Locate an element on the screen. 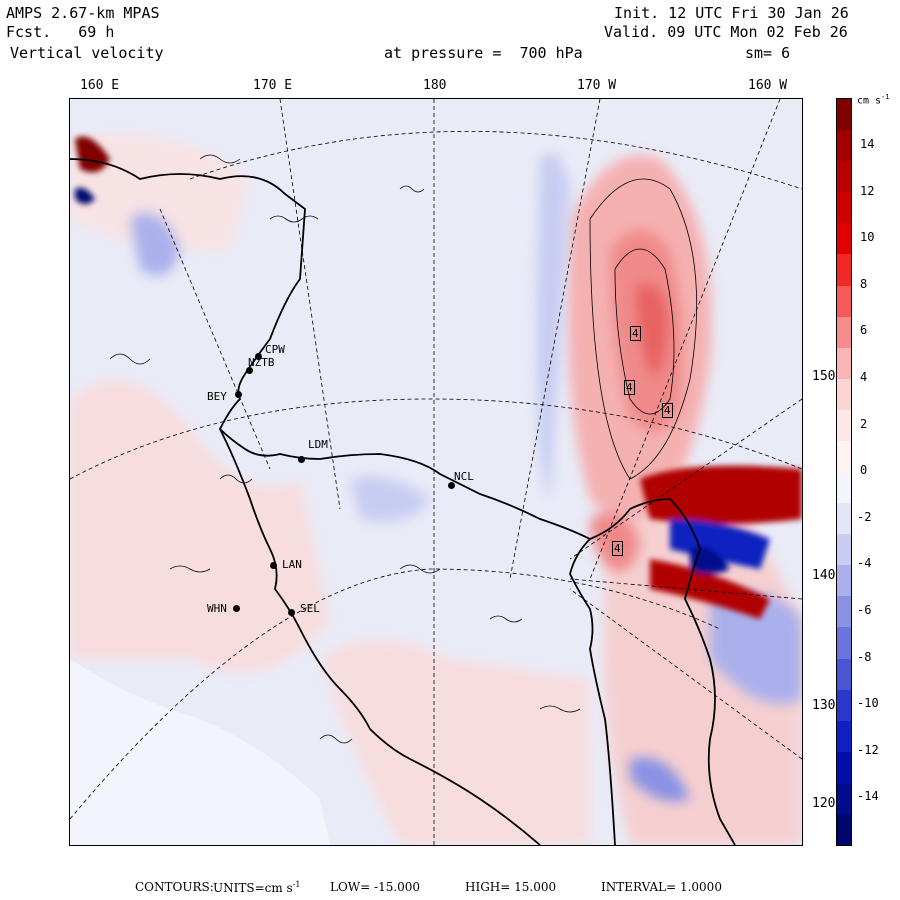 This screenshot has width=900, height=900. station-marker-lan is located at coordinates (273, 565).